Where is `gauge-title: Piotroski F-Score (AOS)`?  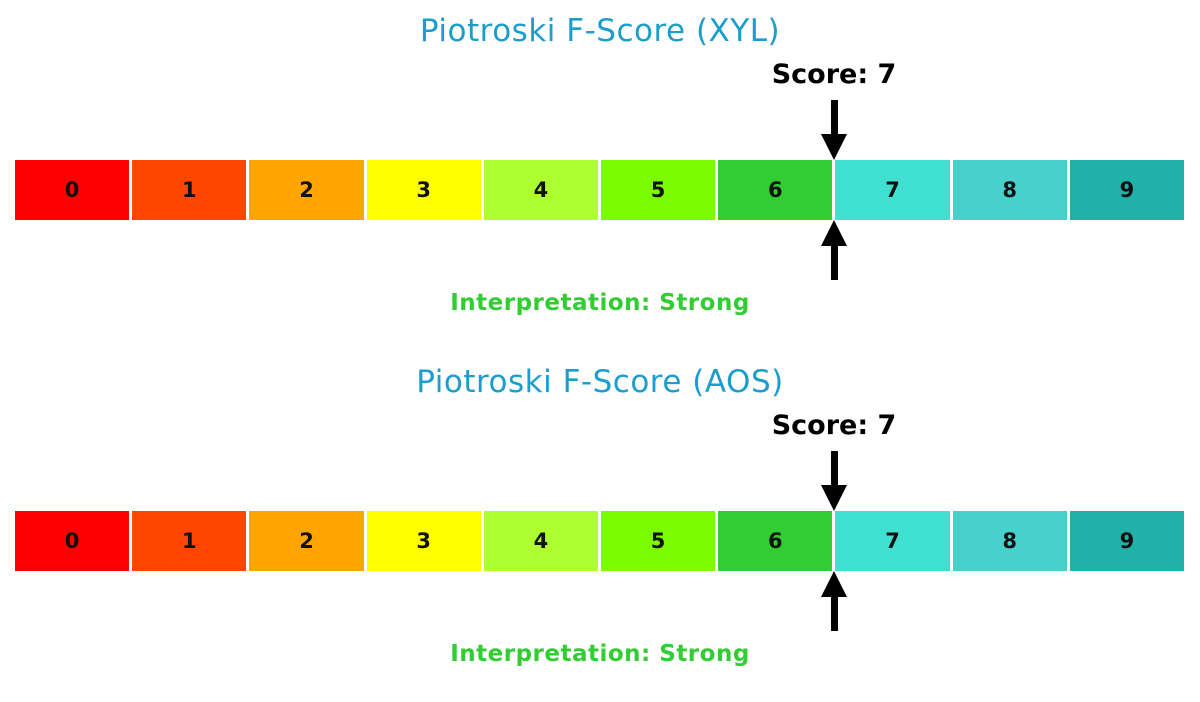
gauge-title: Piotroski F-Score (AOS) is located at coordinates (600, 382).